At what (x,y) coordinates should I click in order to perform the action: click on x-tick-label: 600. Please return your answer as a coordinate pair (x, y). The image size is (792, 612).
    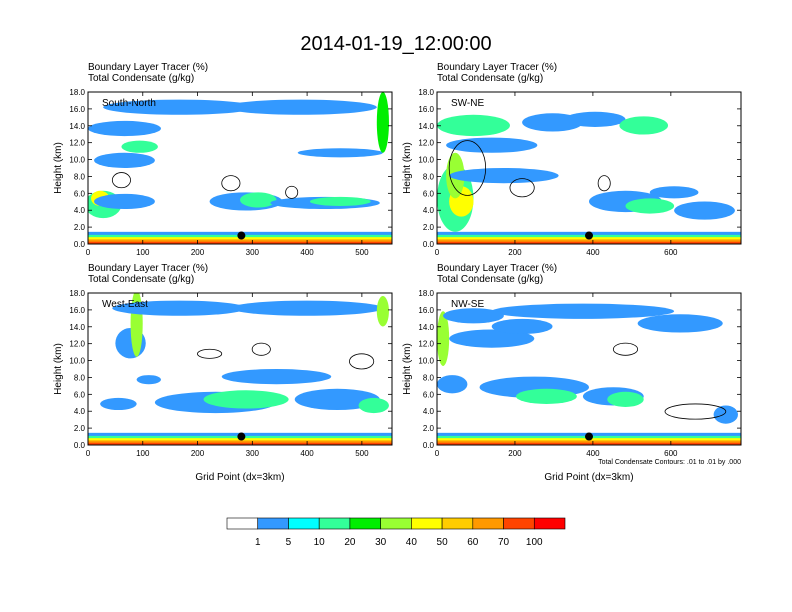
    Looking at the image, I should click on (671, 453).